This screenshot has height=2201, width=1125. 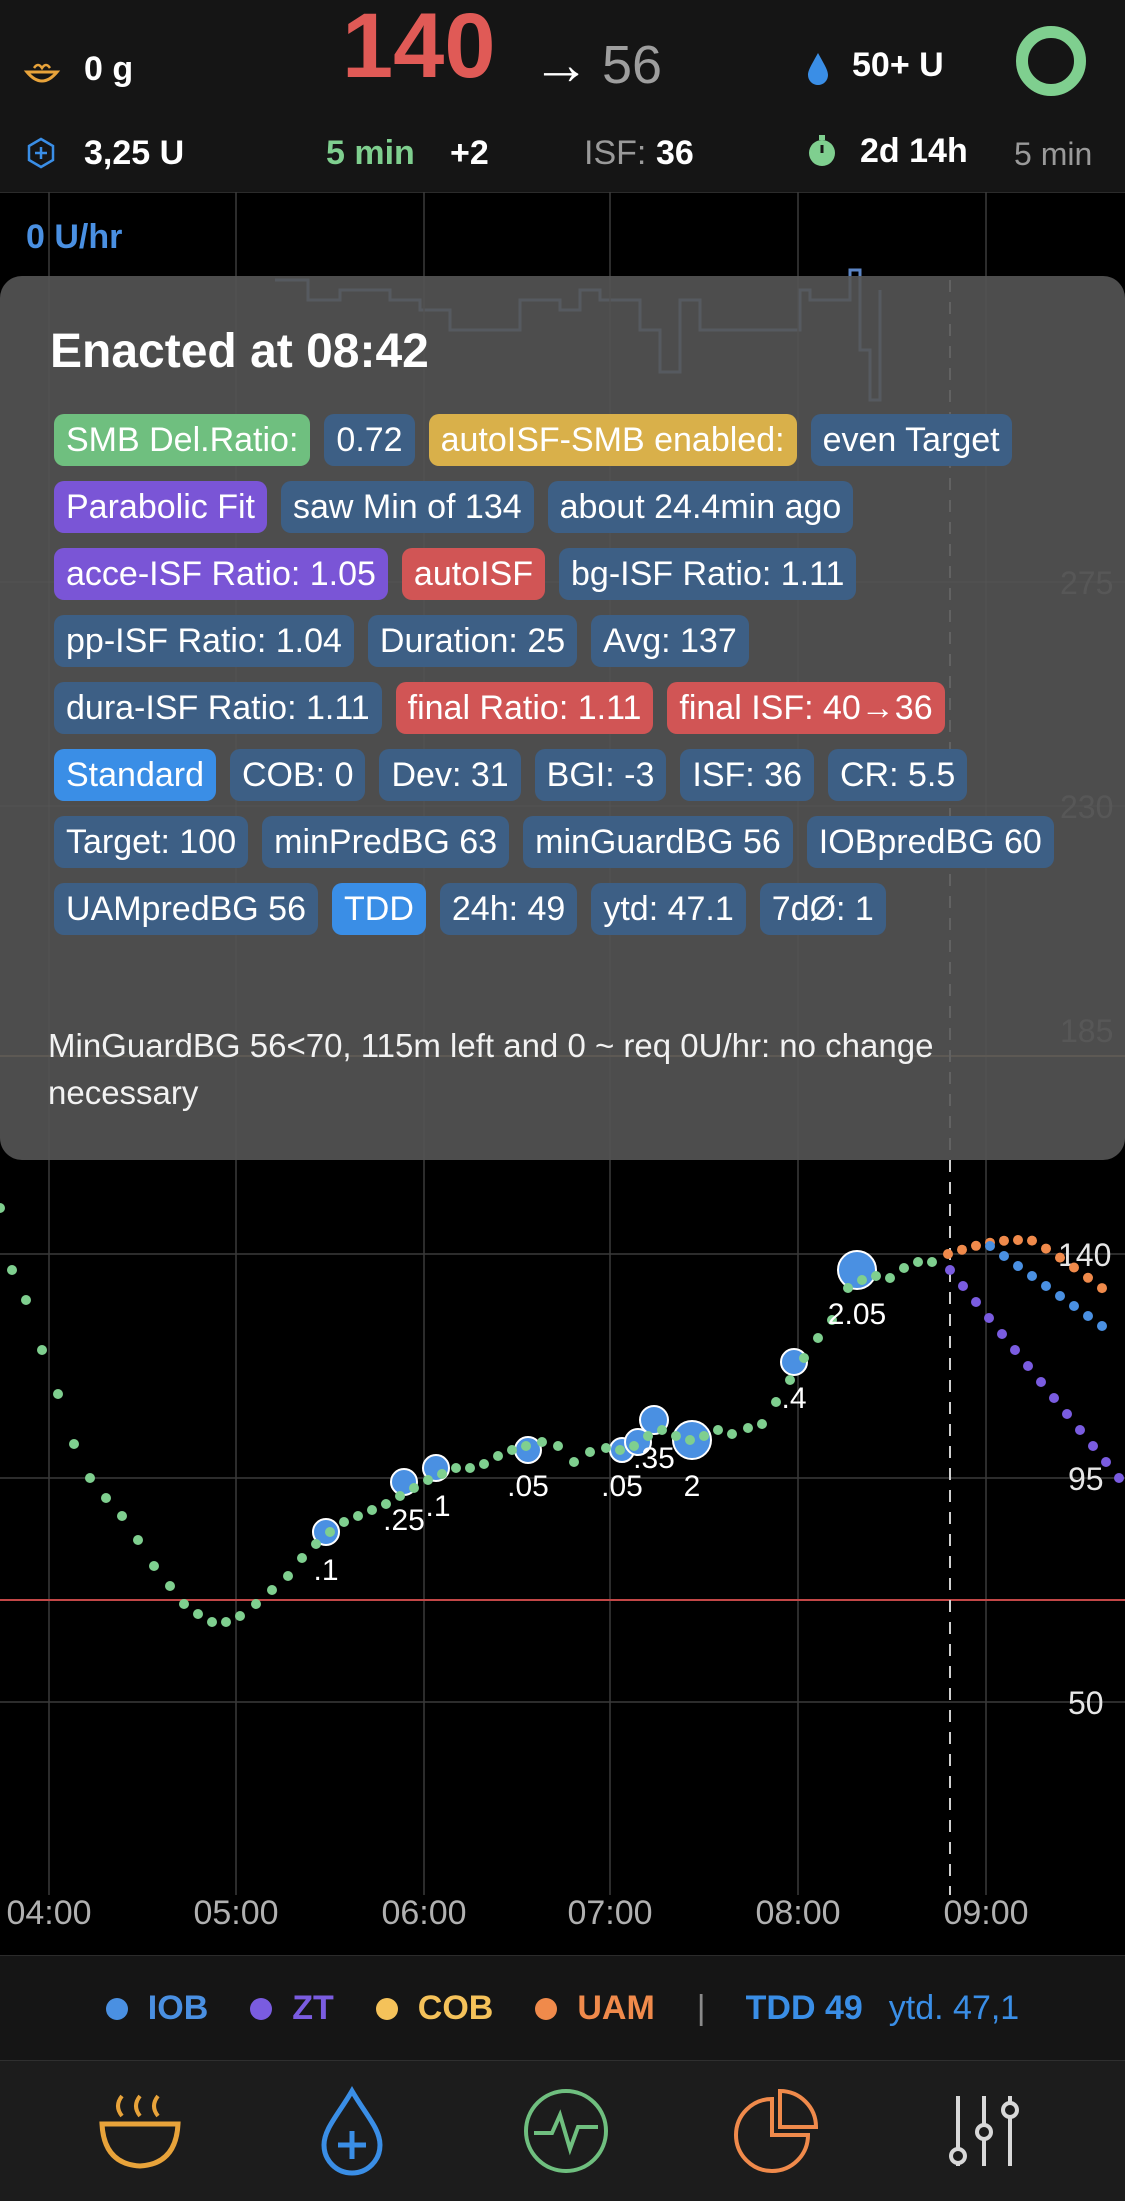 I want to click on iob-dot-icon, so click(x=116, y=2008).